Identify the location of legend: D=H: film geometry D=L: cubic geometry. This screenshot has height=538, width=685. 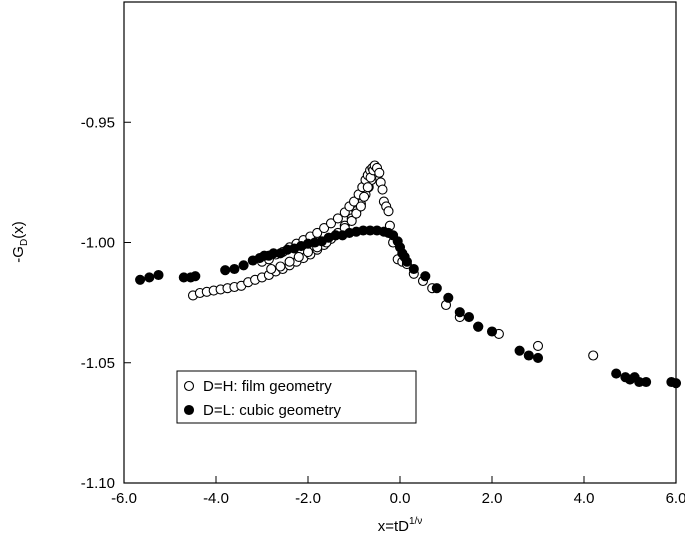
(296, 397).